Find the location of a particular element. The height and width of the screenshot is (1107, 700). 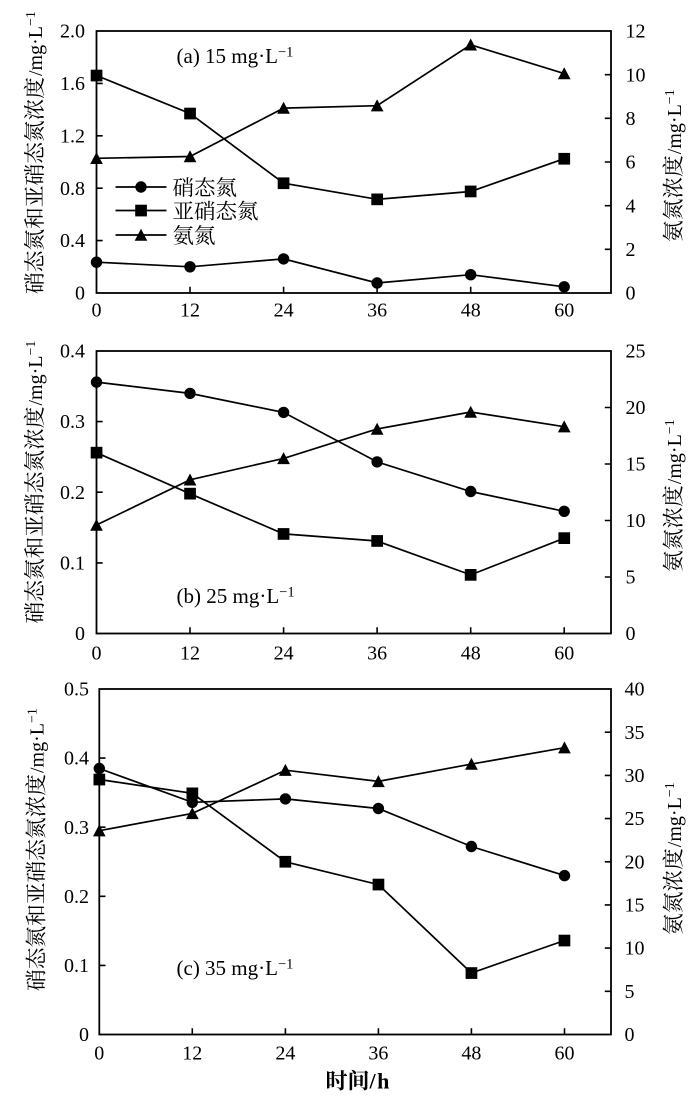

svg-text: 1.2 is located at coordinates (72, 136).